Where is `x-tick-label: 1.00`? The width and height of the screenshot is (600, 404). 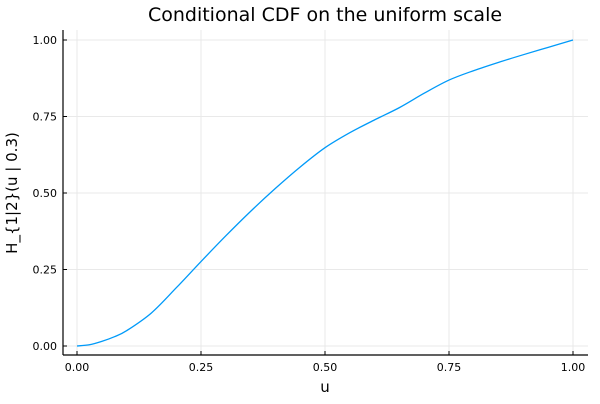 x-tick-label: 1.00 is located at coordinates (573, 367).